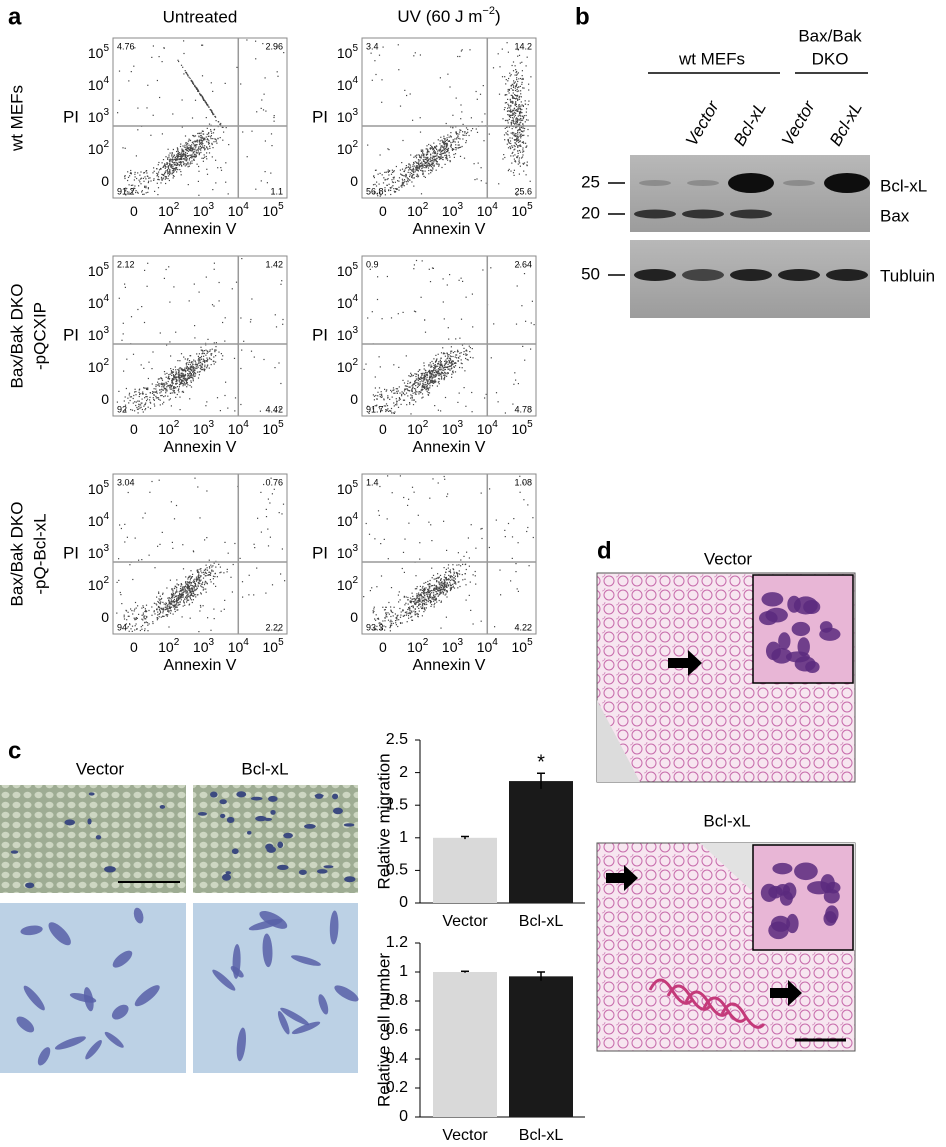  What do you see at coordinates (799, 275) in the screenshot?
I see `band` at bounding box center [799, 275].